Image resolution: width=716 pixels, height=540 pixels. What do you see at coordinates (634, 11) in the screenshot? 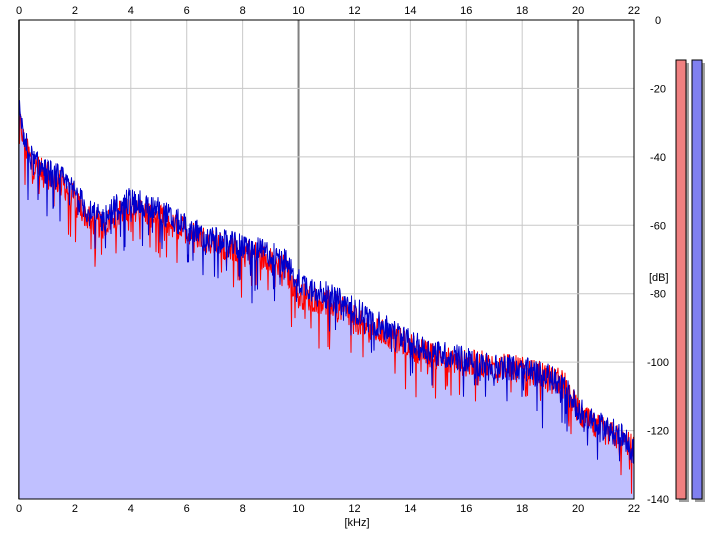
I see `x-tick-label-top: 22` at bounding box center [634, 11].